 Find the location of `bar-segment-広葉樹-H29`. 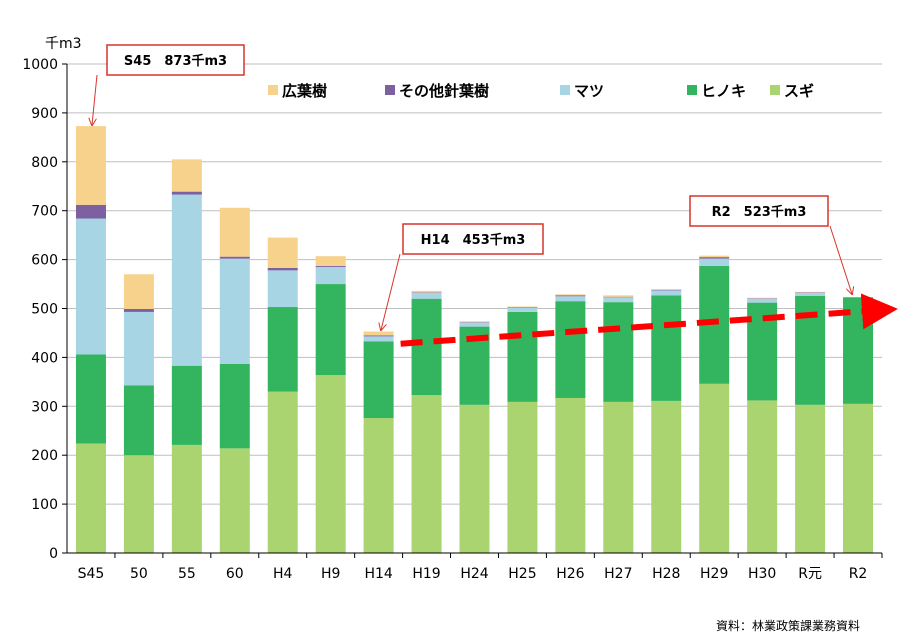

bar-segment-広葉樹-H29 is located at coordinates (714, 256).